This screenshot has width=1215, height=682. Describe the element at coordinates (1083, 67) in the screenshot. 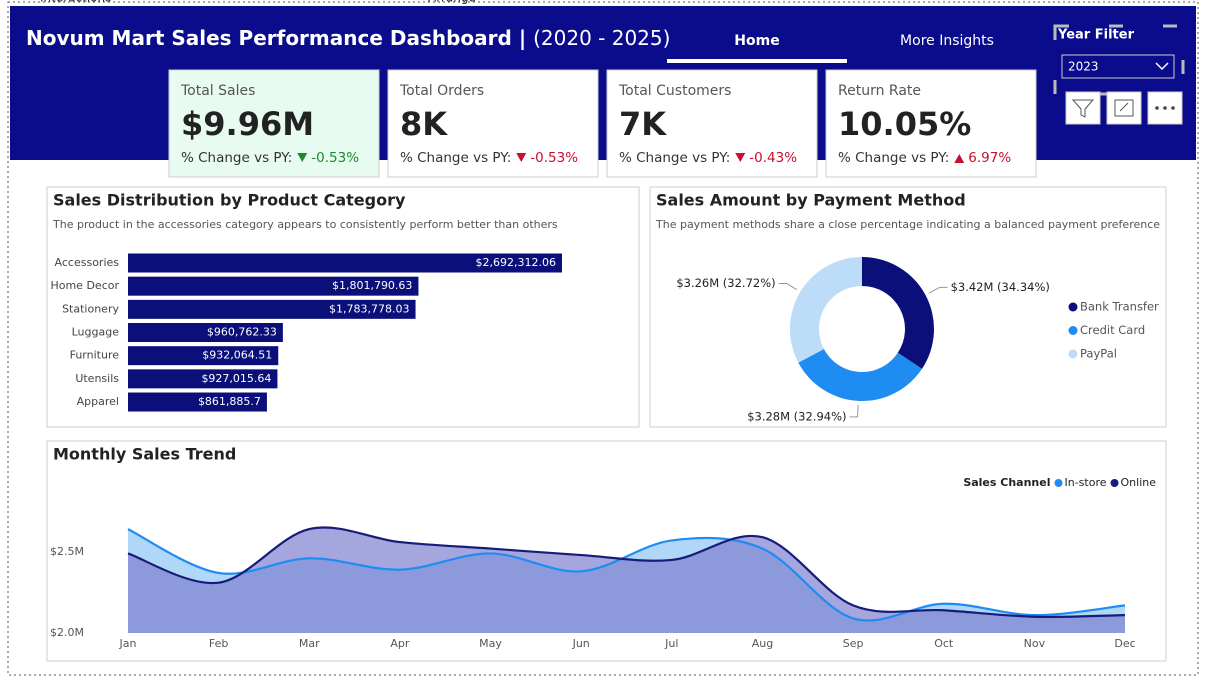

I see `filter-value: 2023` at that location.